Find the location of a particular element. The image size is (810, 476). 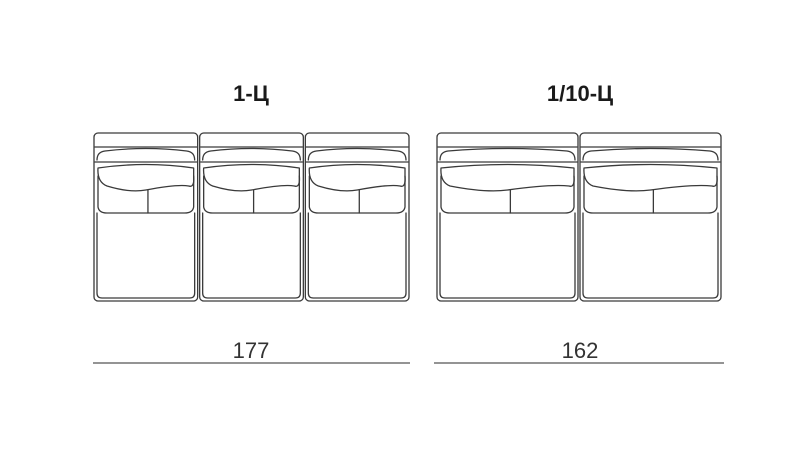

right-sofa-diagram is located at coordinates (579, 217).